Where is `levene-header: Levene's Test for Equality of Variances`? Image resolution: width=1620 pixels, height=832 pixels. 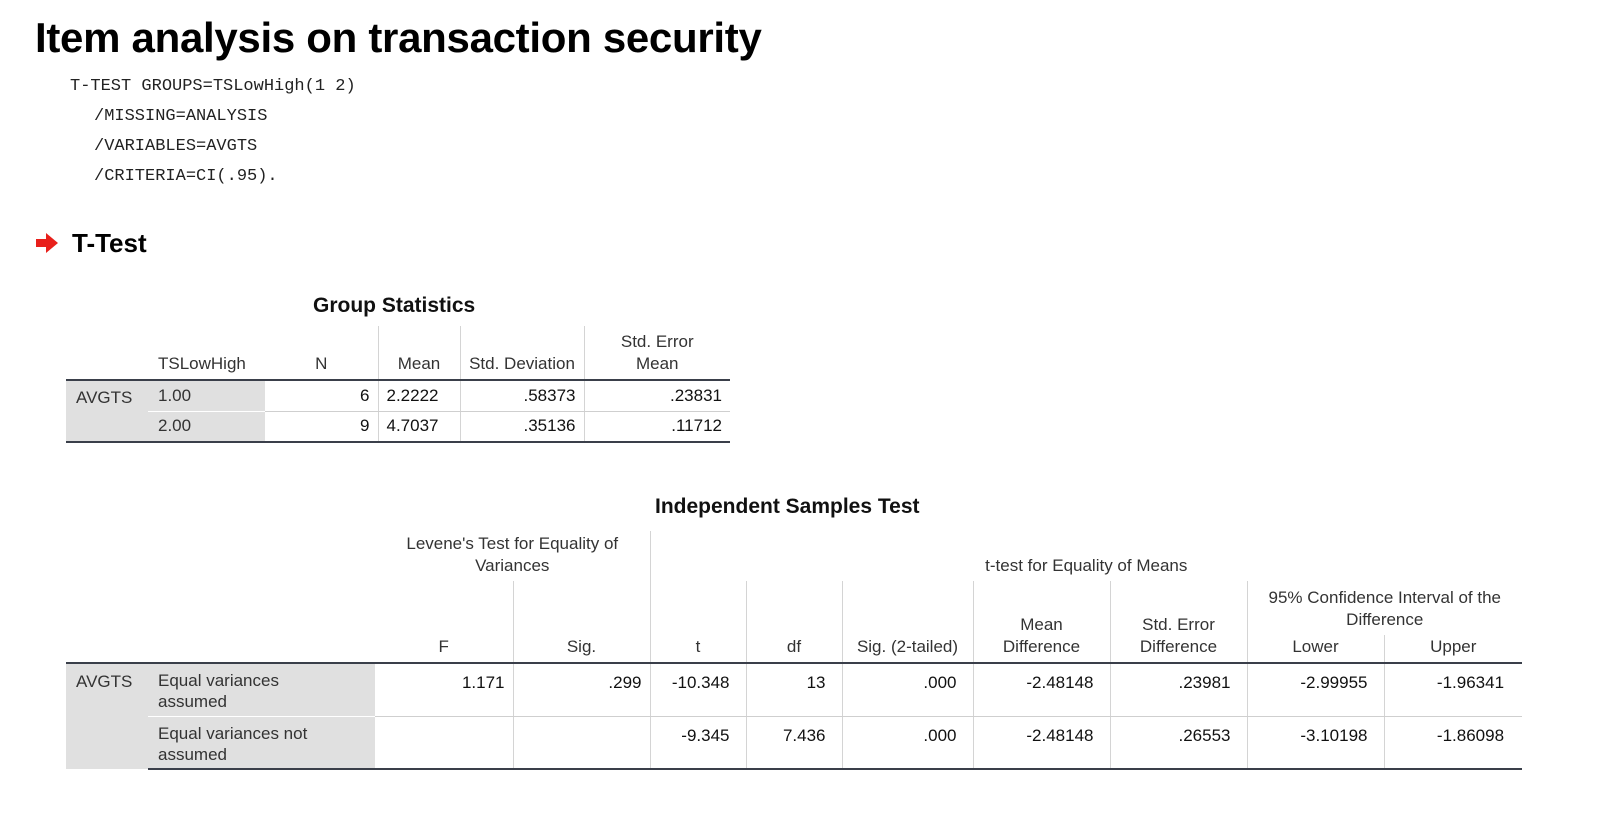
levene-header: Levene's Test for Equality of Variances is located at coordinates (513, 556).